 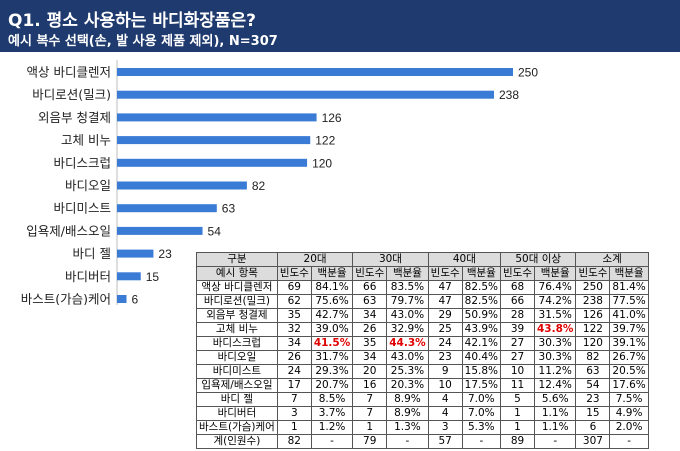 What do you see at coordinates (237, 357) in the screenshot?
I see `row-label: 바디오일` at bounding box center [237, 357].